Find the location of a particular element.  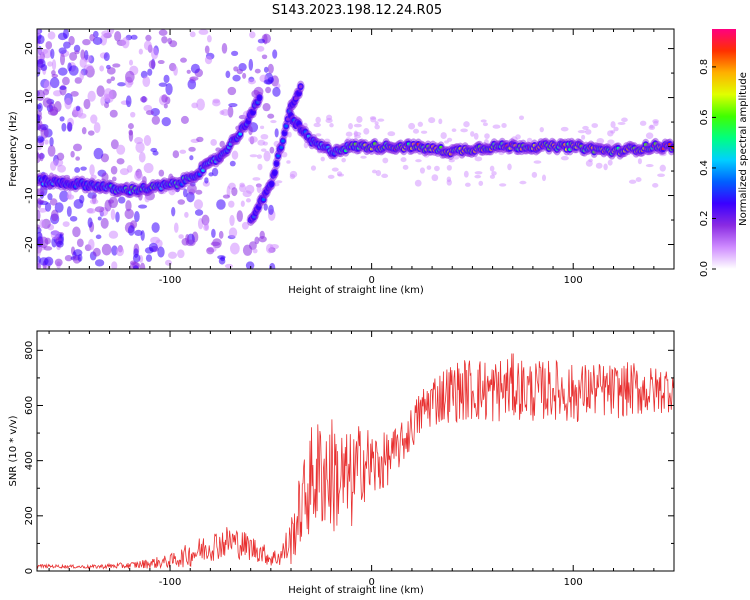

colorbar-tick-label: 0.0 is located at coordinates (704, 269).